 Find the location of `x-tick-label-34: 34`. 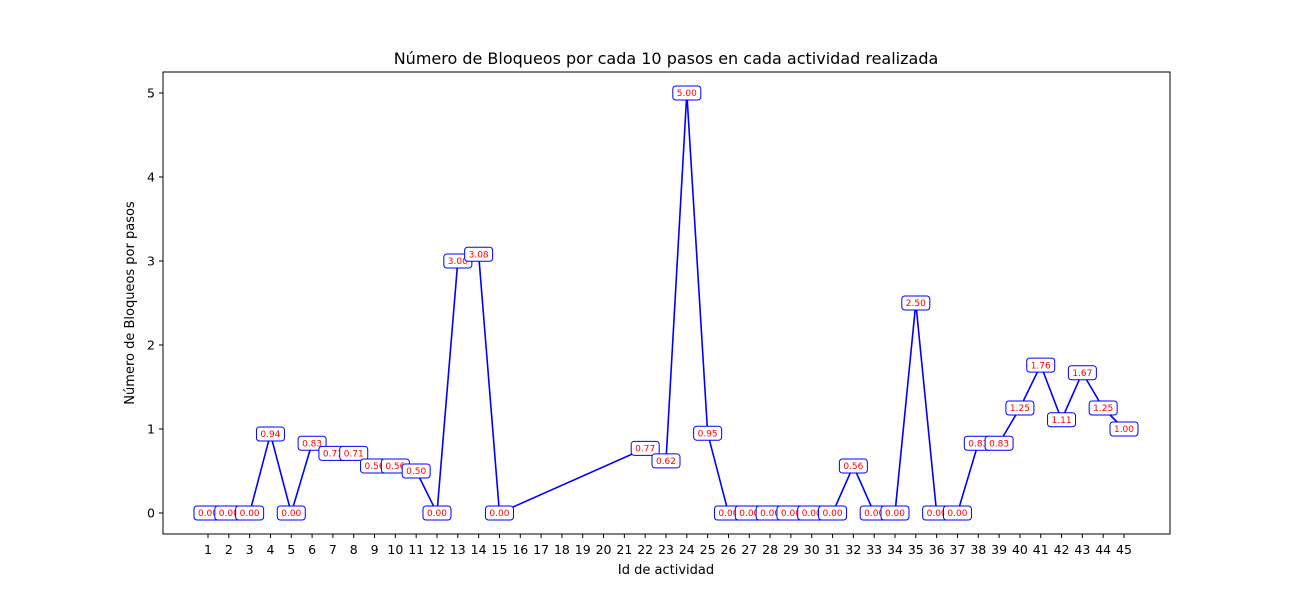

x-tick-label-34: 34 is located at coordinates (895, 549).